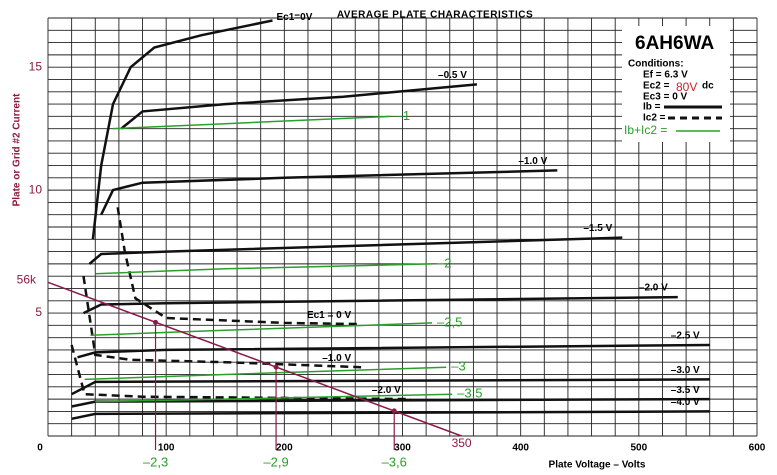 The width and height of the screenshot is (777, 475). What do you see at coordinates (674, 43) in the screenshot?
I see `legend-tube: 6AH6WA` at bounding box center [674, 43].